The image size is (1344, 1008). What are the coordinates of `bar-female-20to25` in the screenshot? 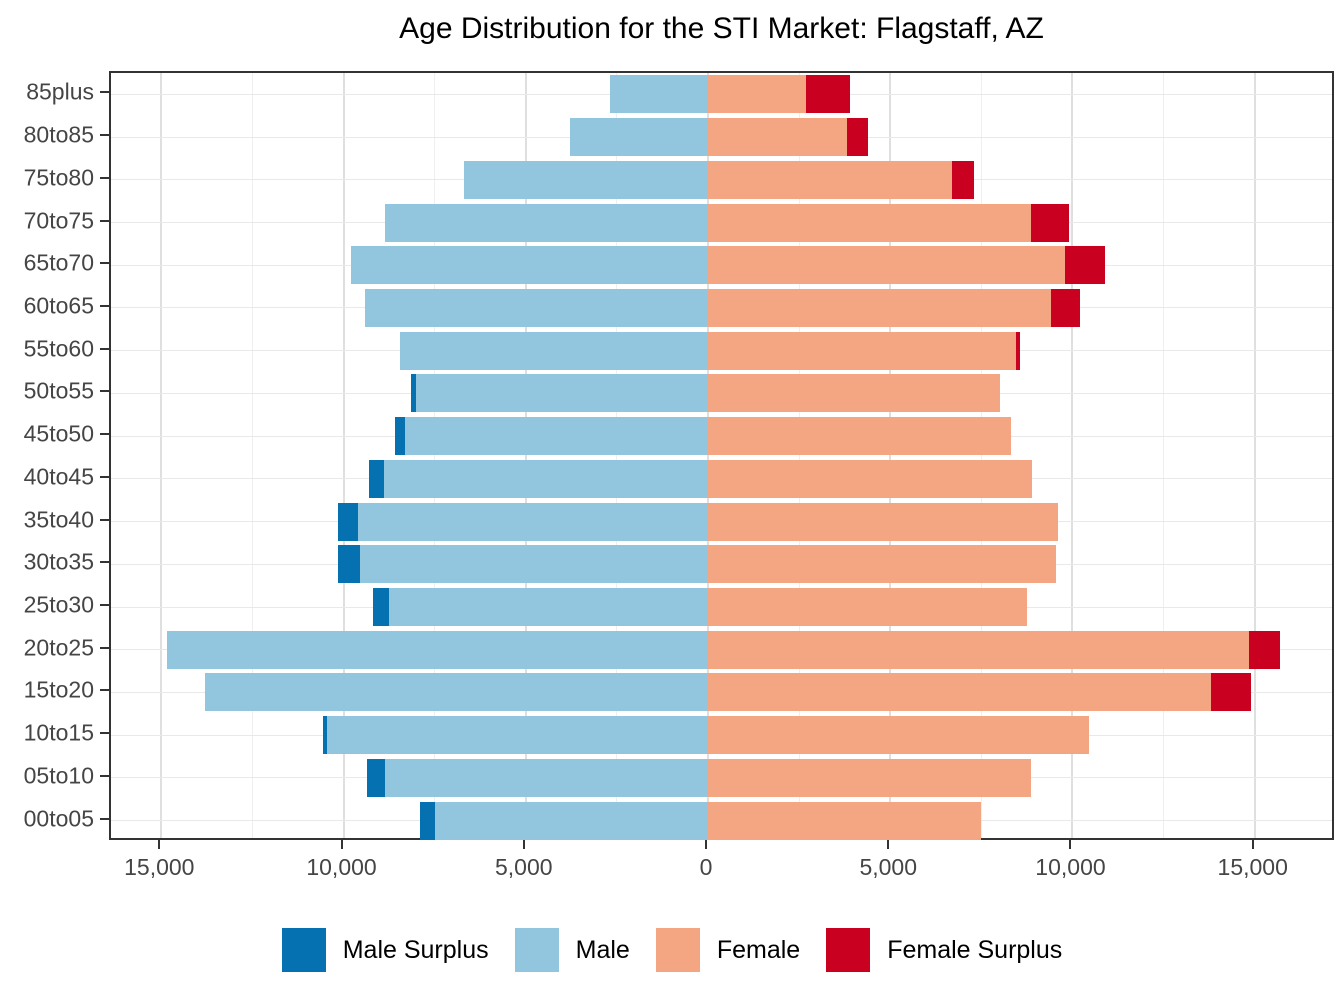 It's located at (979, 649).